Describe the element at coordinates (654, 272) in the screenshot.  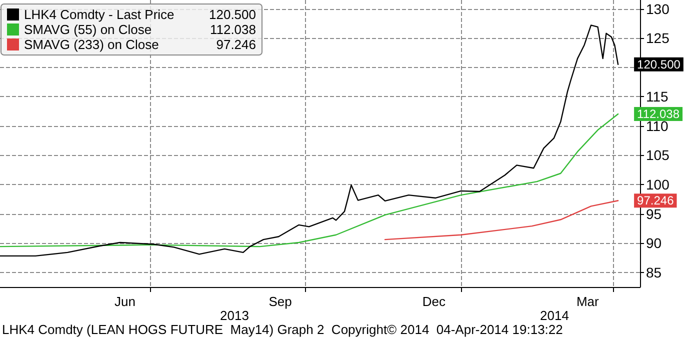
I see `y-tick-label: 85` at that location.